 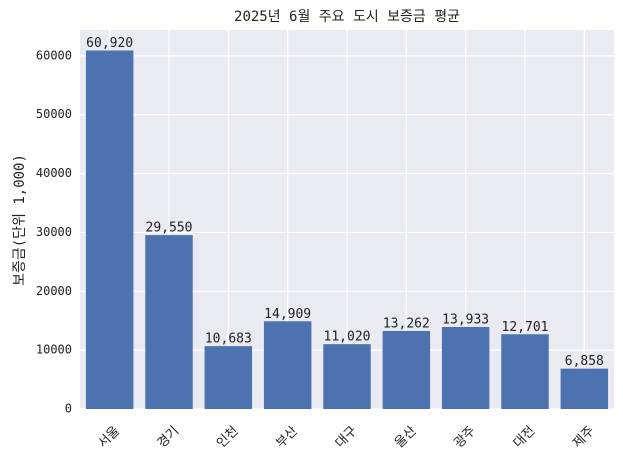 What do you see at coordinates (584, 438) in the screenshot?
I see `x-tick-label: 제주` at bounding box center [584, 438].